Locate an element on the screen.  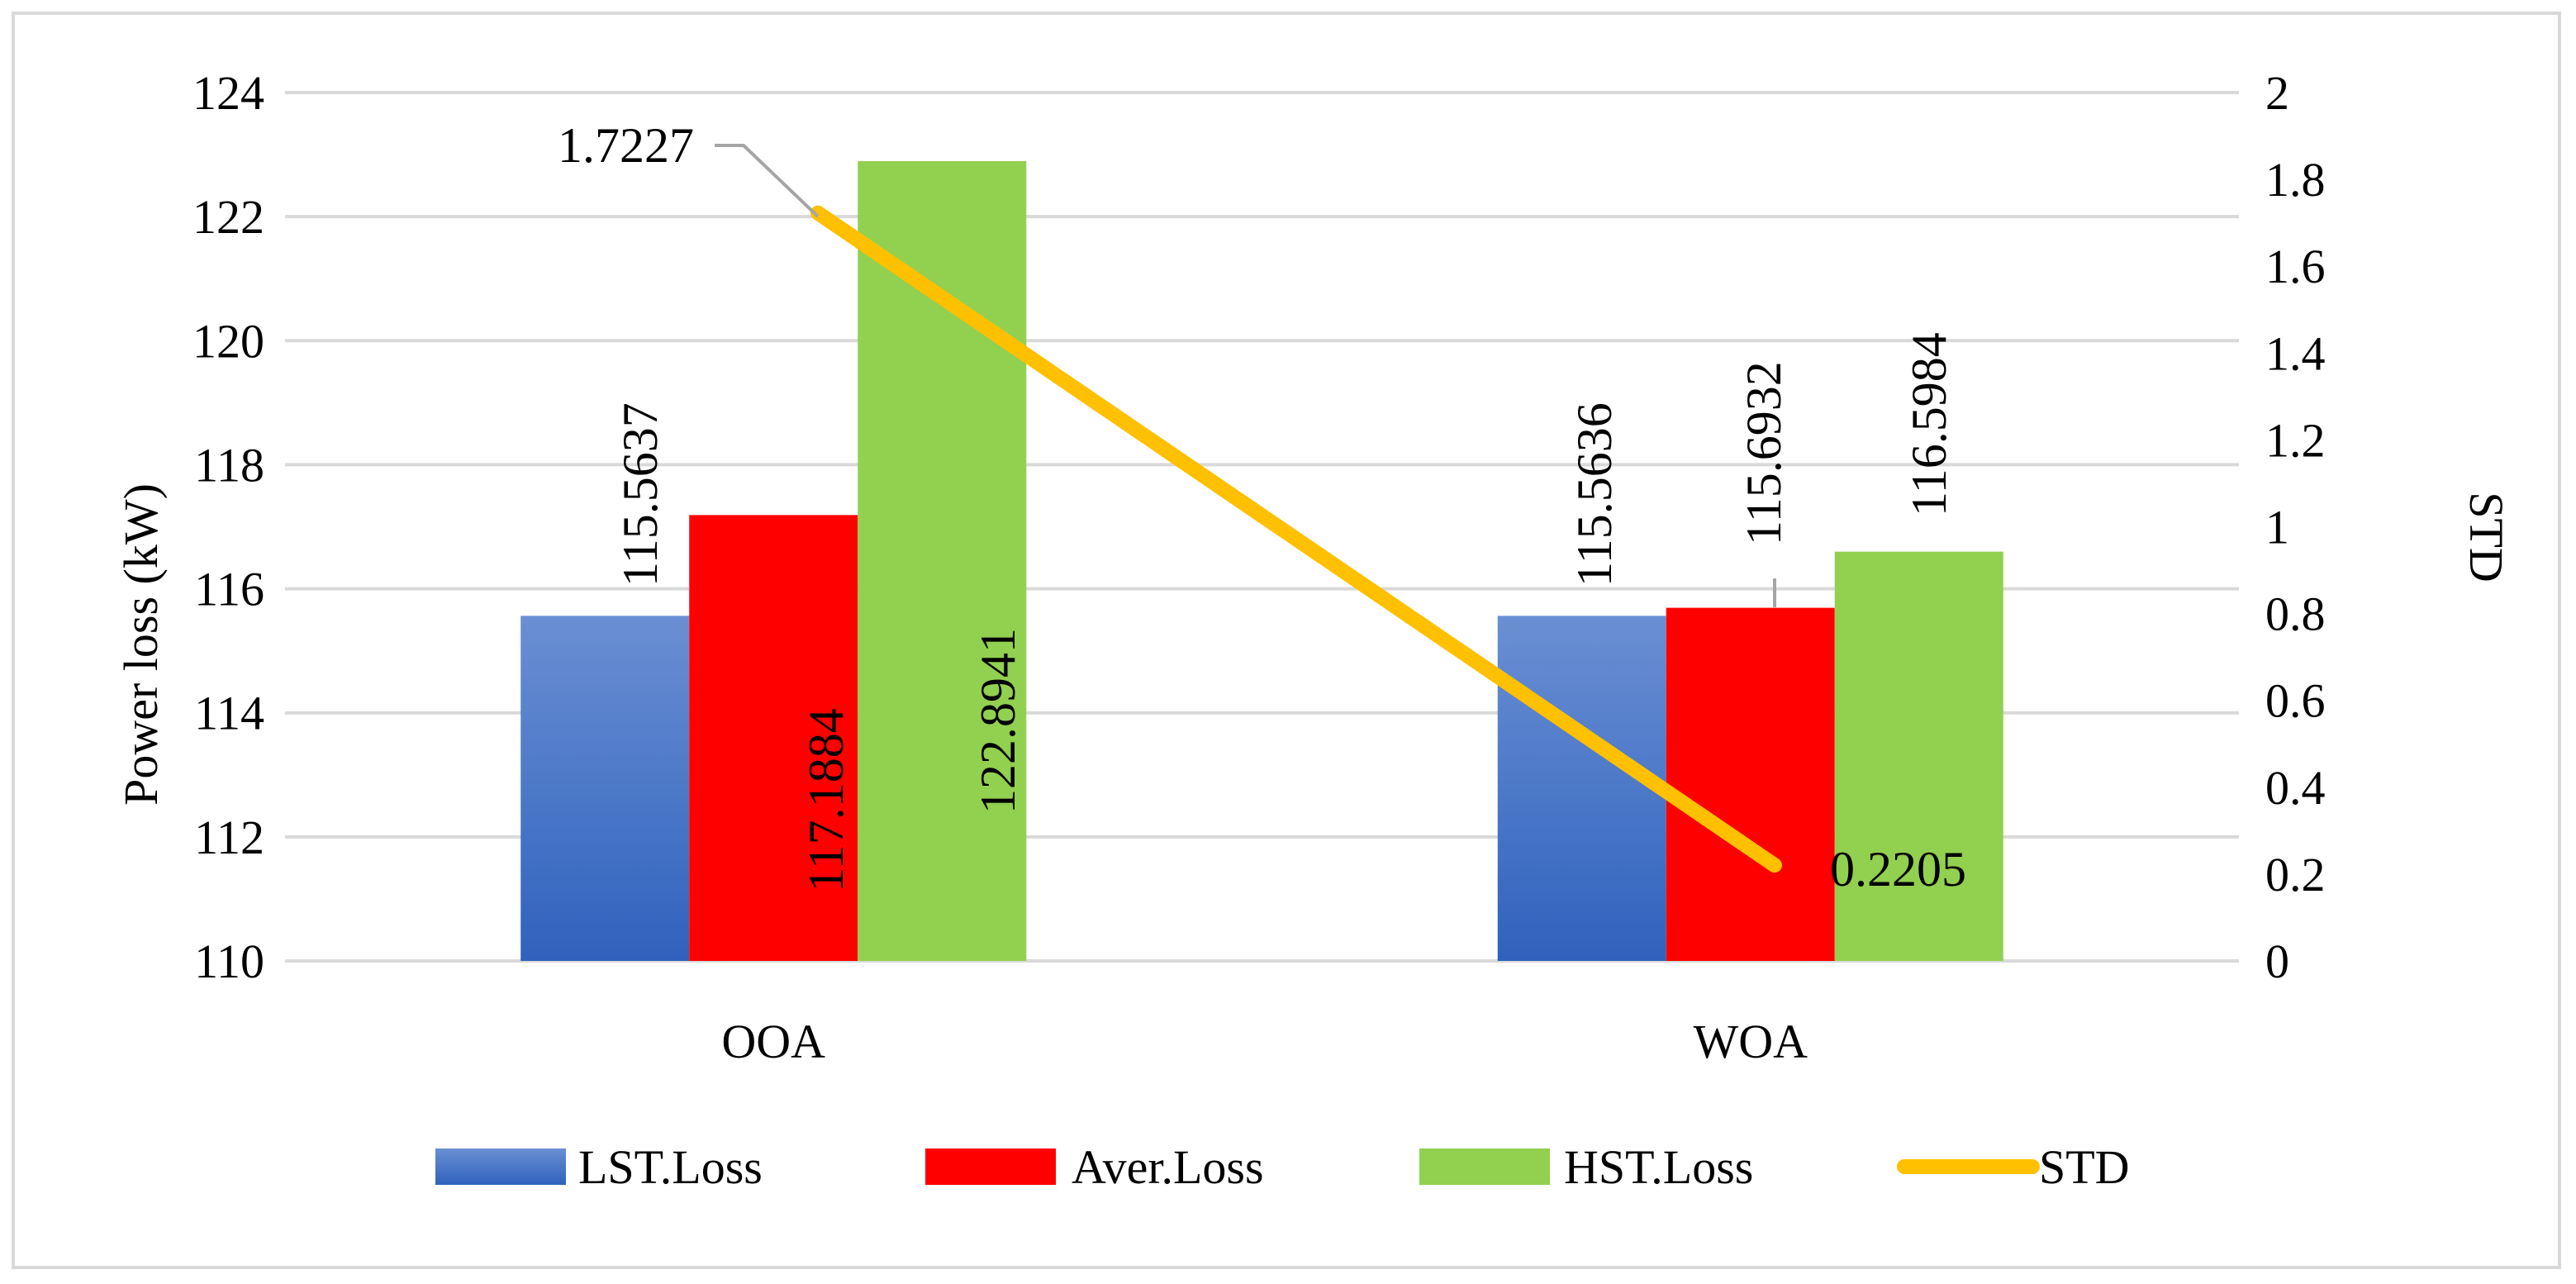
bar-data-label: 117.1884 is located at coordinates (826, 800).